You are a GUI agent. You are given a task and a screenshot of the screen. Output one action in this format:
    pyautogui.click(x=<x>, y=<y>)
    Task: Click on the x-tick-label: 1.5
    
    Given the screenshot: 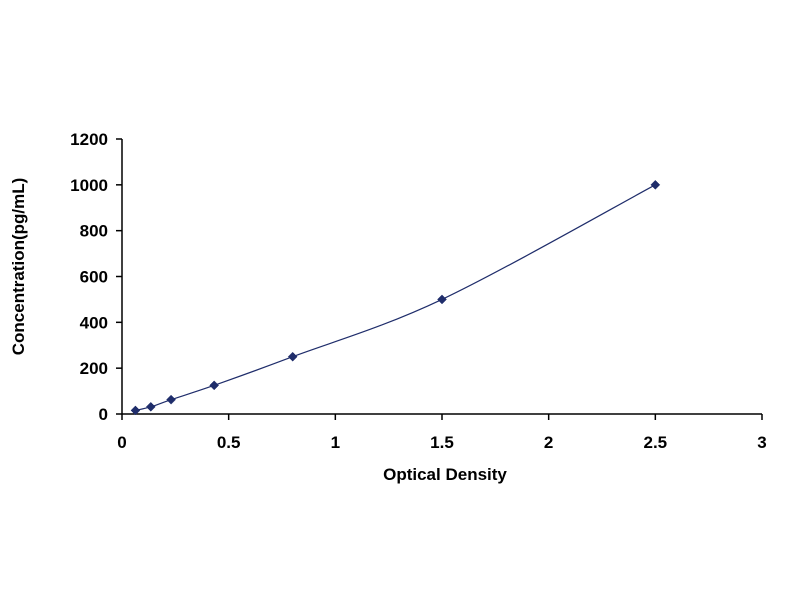 What is the action you would take?
    pyautogui.click(x=442, y=442)
    